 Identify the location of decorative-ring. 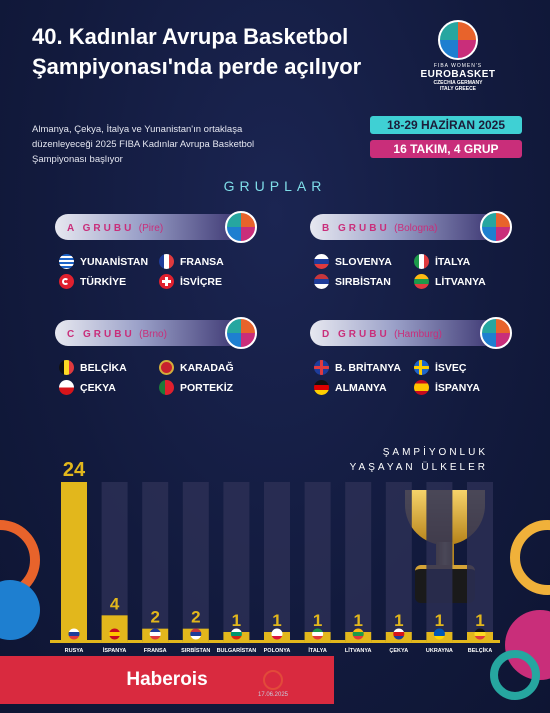
(530, 557).